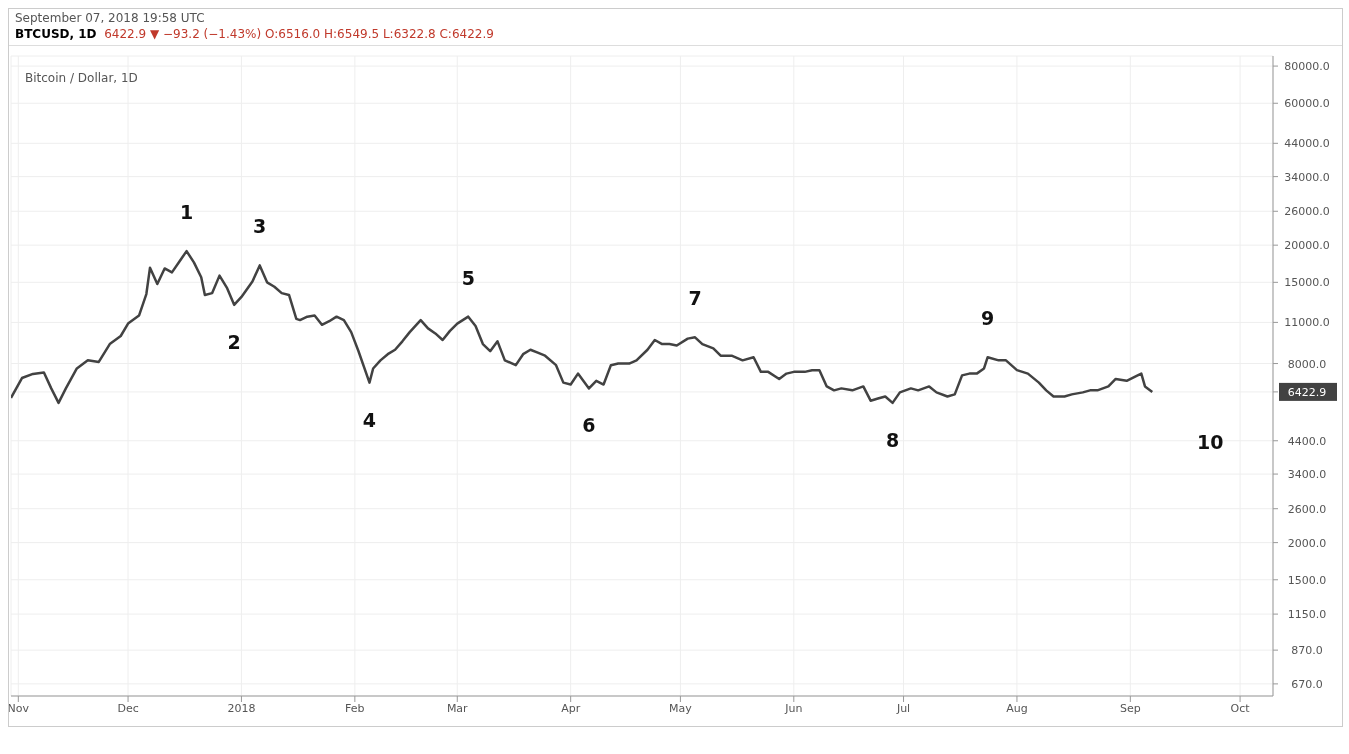 This screenshot has width=1349, height=754. Describe the element at coordinates (1307, 684) in the screenshot. I see `y-tick-label: 670.0` at that location.